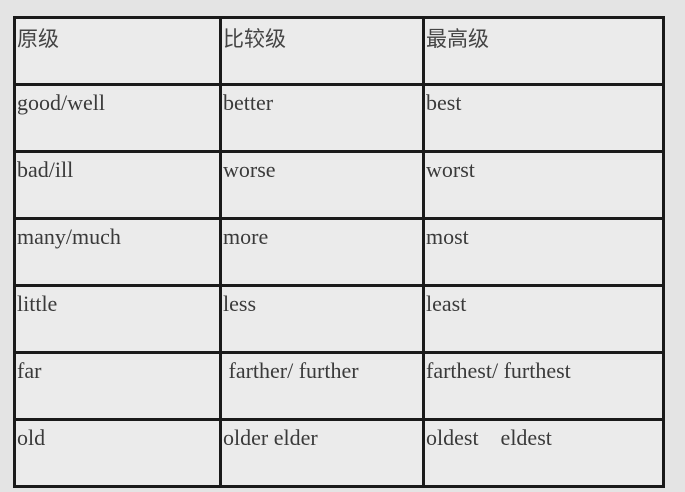 The height and width of the screenshot is (492, 685). What do you see at coordinates (117, 386) in the screenshot?
I see `cell-positive: far` at bounding box center [117, 386].